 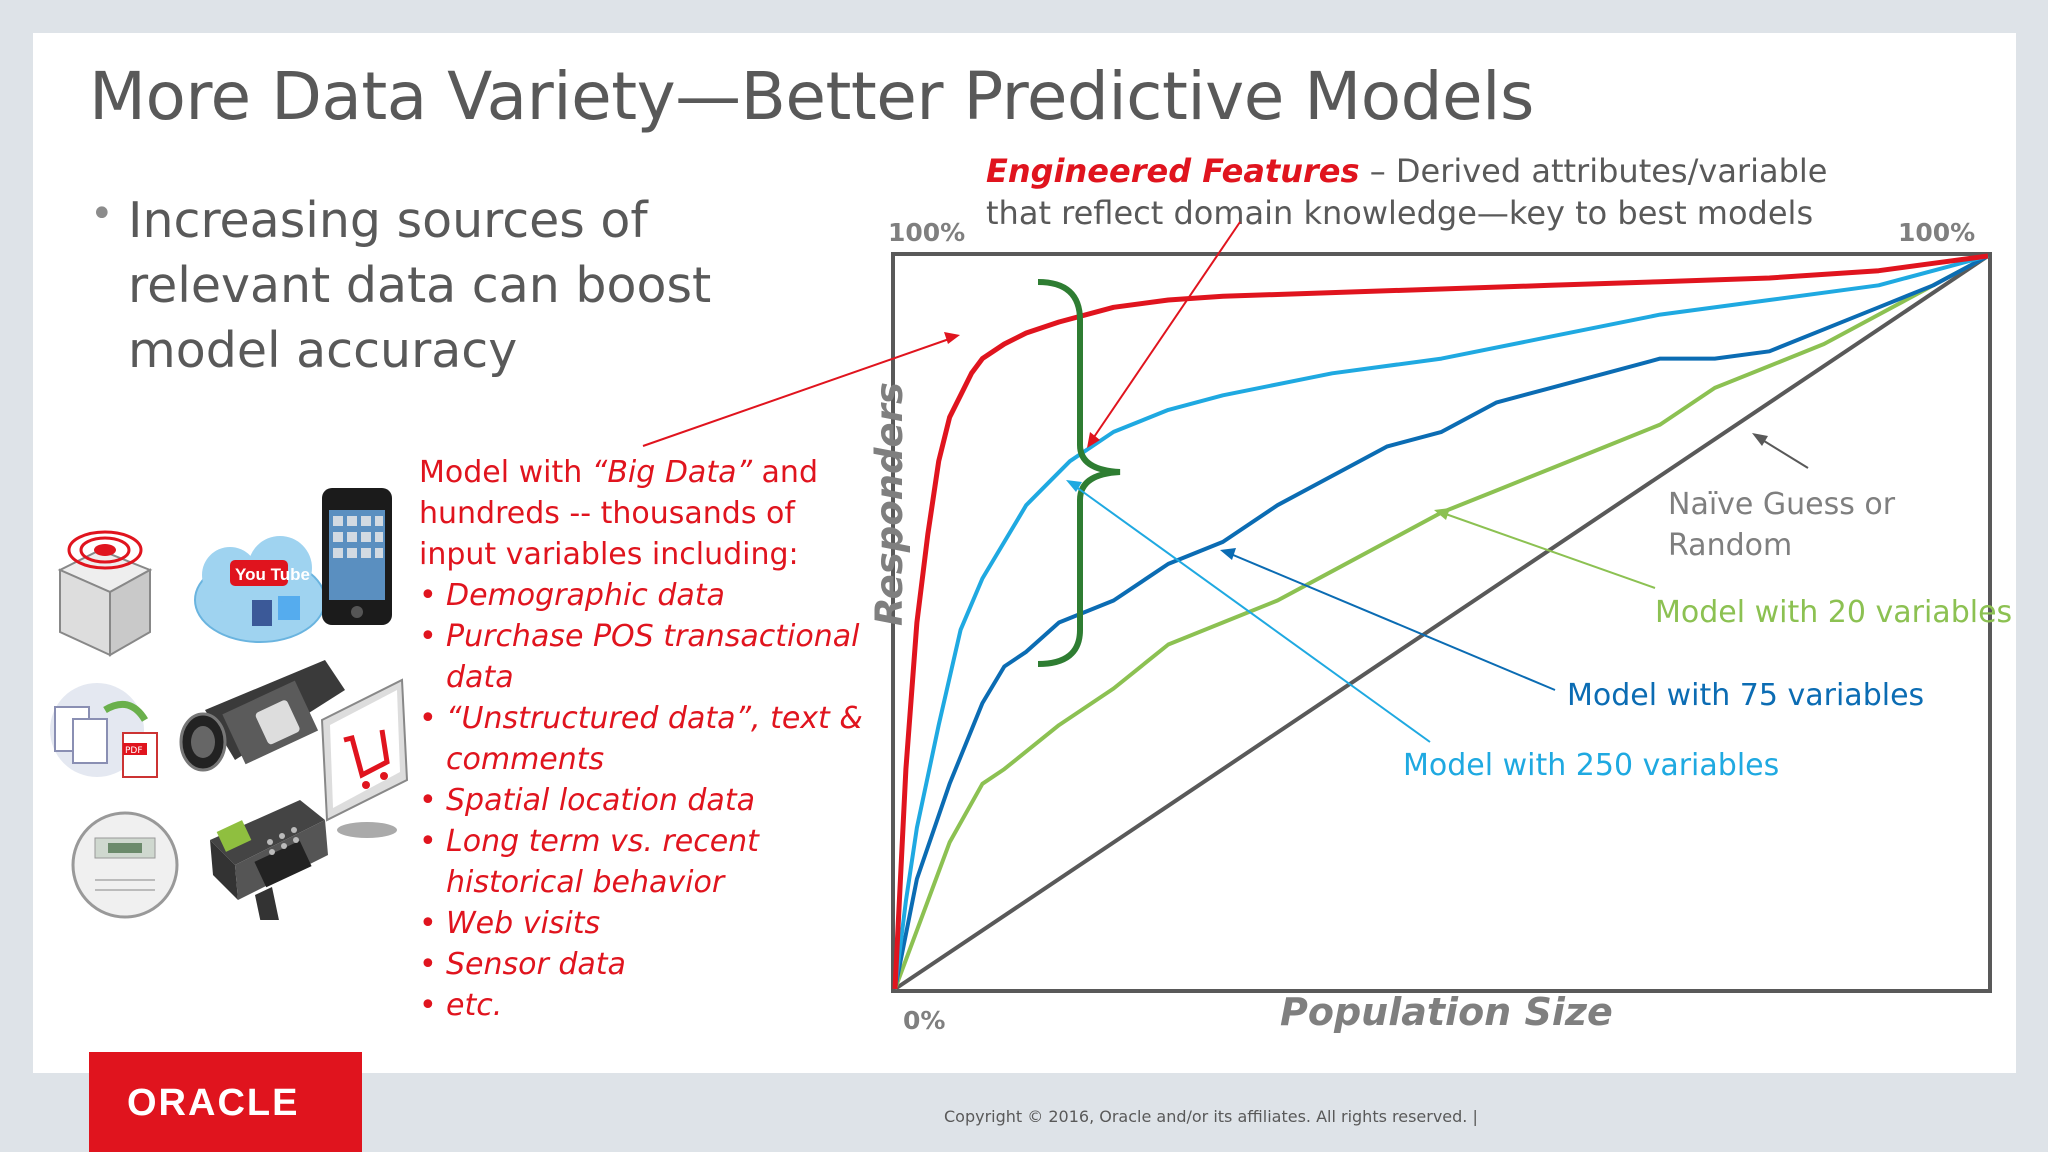 I want to click on shopping-cart-monitor-icon, so click(x=364, y=758).